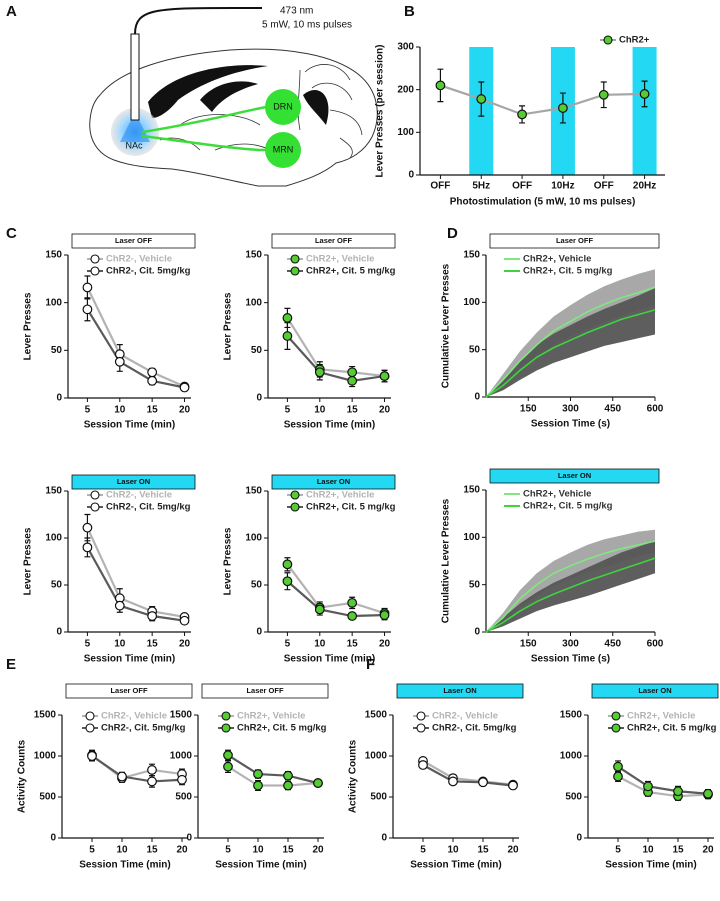 This screenshot has width=720, height=901. Describe the element at coordinates (134, 145) in the screenshot. I see `source-label: NAc` at that location.